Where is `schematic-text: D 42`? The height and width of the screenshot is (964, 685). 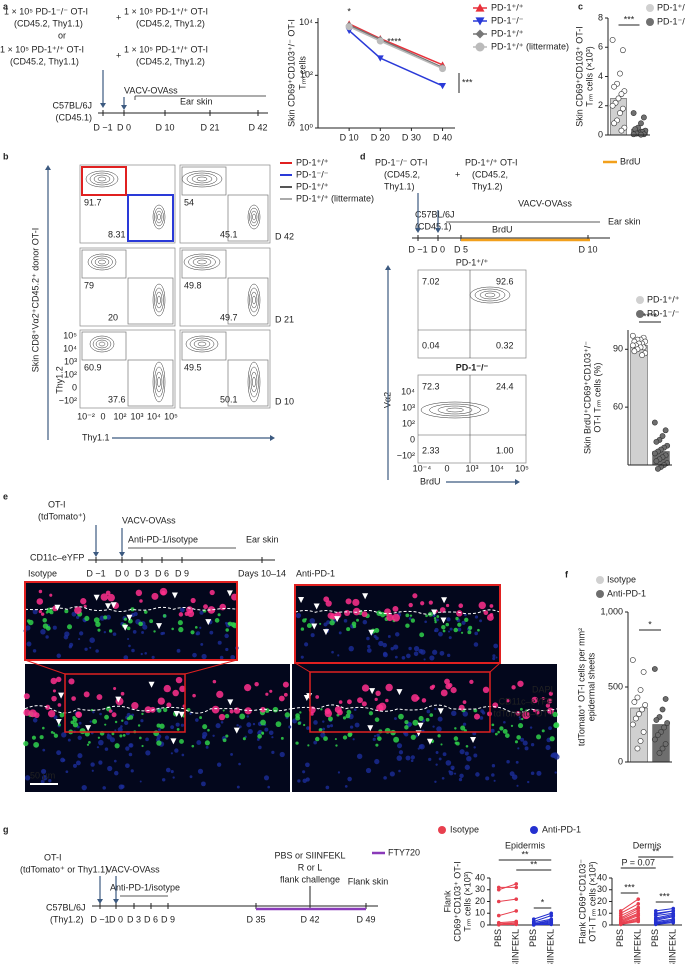
schematic-text: D 42 is located at coordinates (257, 127).